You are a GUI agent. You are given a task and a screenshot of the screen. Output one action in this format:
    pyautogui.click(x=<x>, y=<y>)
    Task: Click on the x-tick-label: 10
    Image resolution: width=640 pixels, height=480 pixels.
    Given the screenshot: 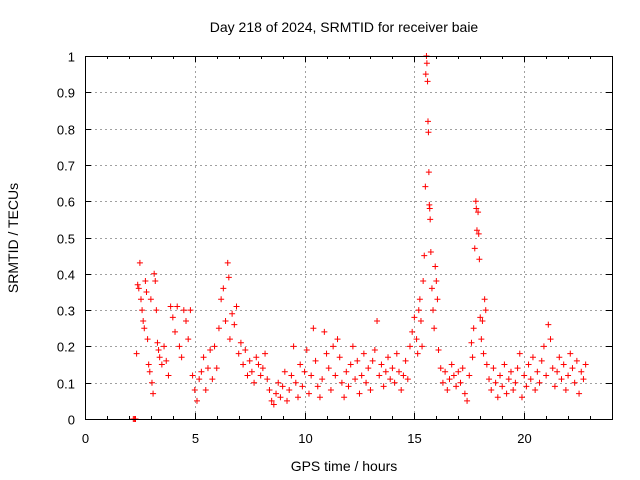 What is the action you would take?
    pyautogui.click(x=305, y=438)
    